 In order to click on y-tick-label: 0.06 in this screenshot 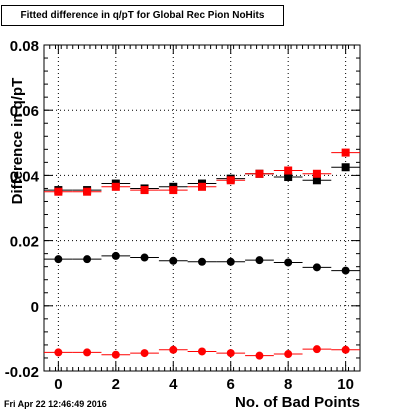, I will do `click(24, 111)`.